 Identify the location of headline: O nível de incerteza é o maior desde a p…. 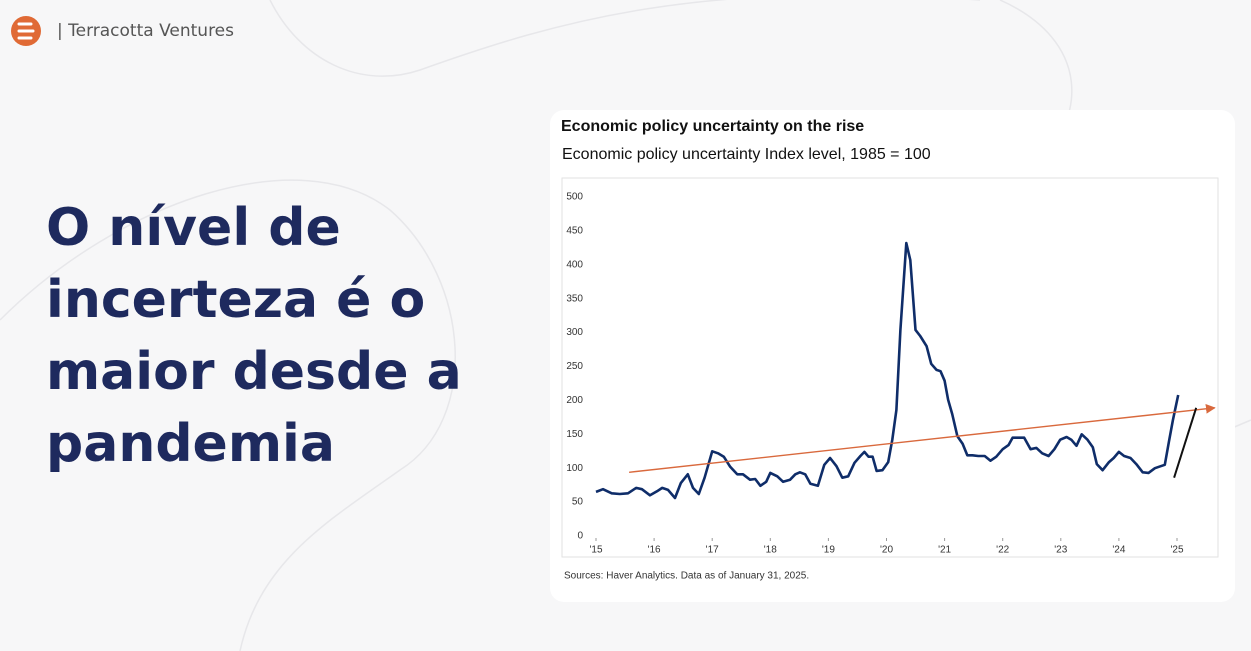
(254, 336).